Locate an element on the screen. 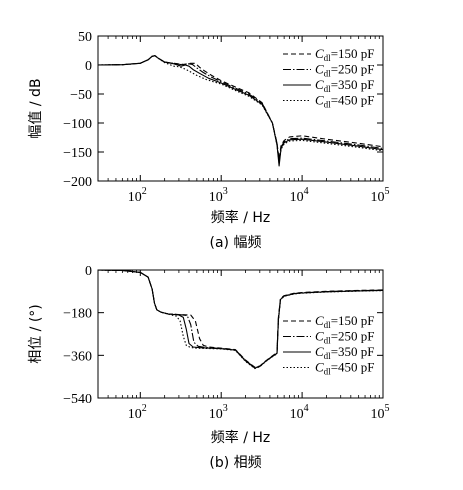 The image size is (463, 490). y-tick-label: −200 is located at coordinates (77, 182).